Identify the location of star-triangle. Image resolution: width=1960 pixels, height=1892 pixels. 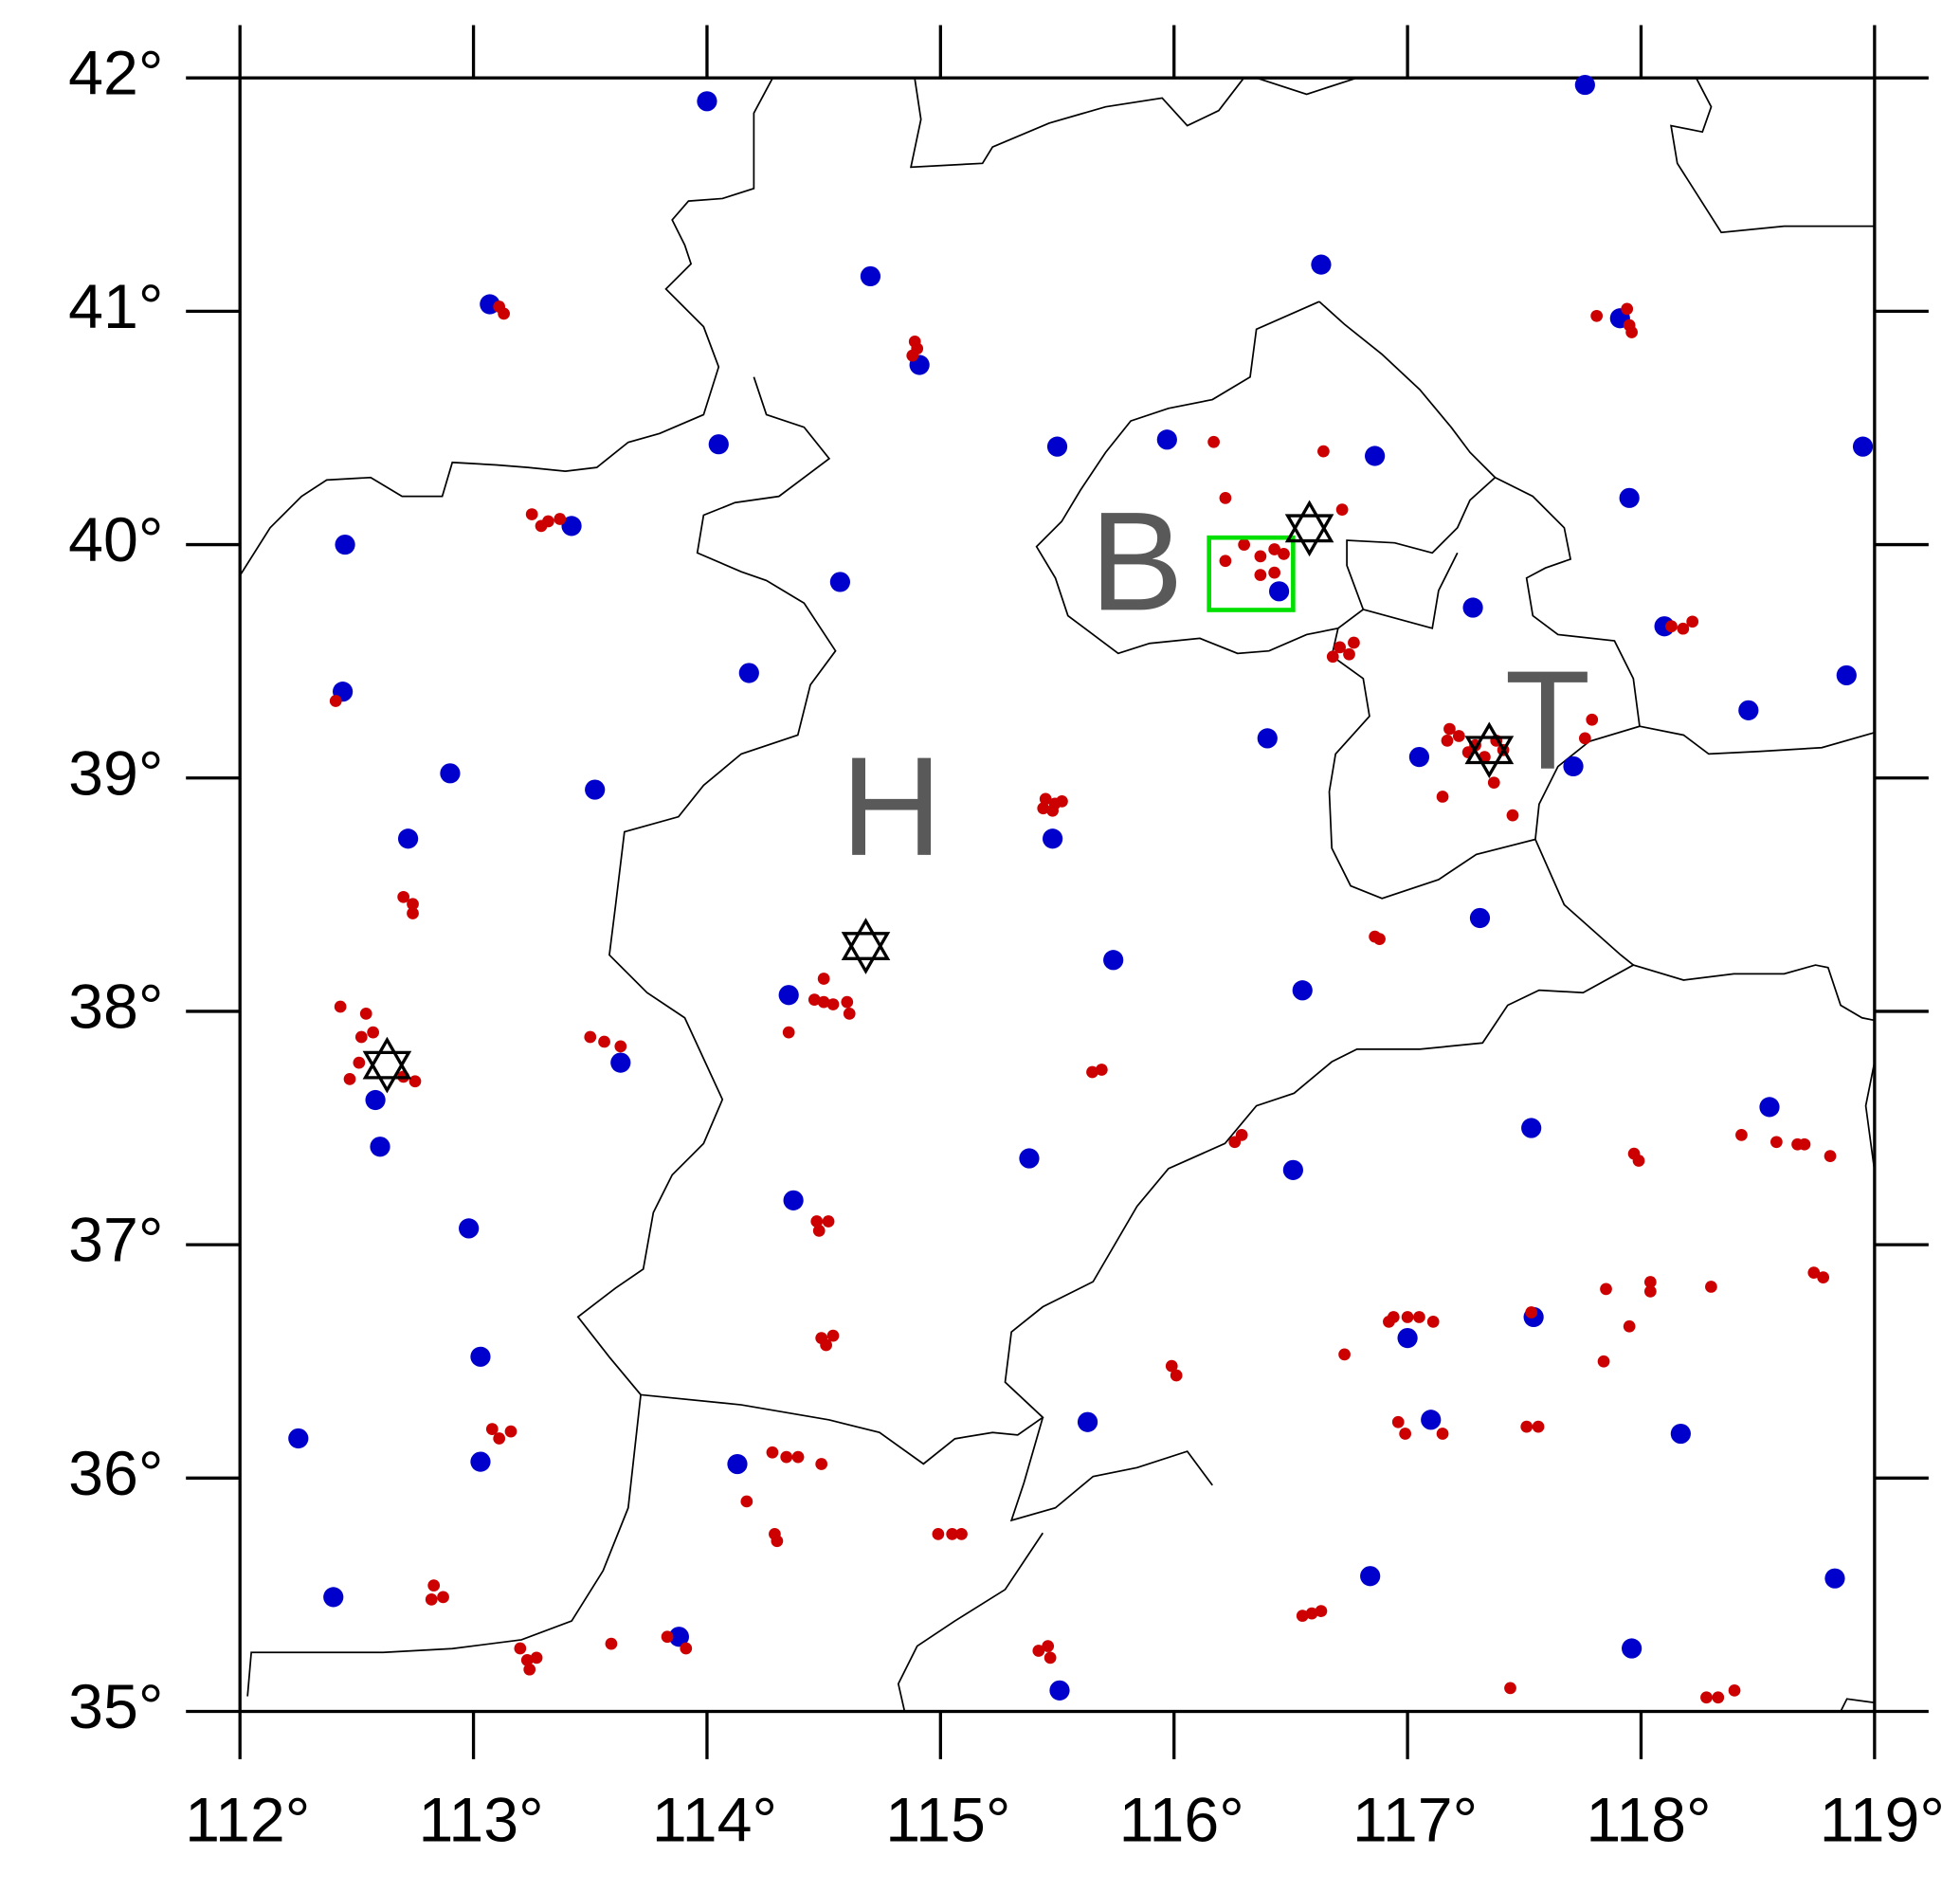
(1309, 535).